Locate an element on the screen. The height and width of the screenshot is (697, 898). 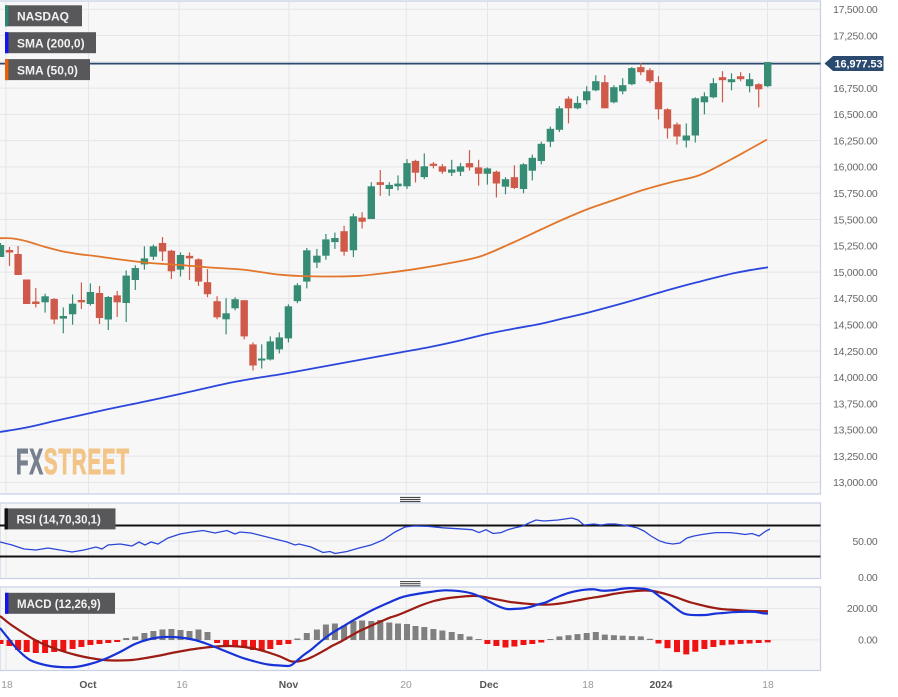
svg-text: Nov is located at coordinates (289, 685).